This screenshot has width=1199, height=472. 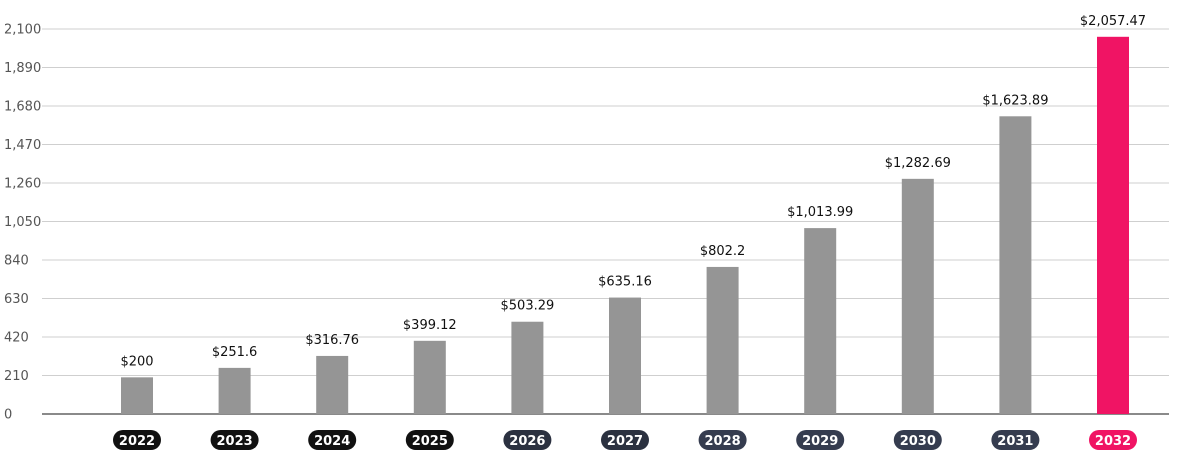 I want to click on data-label-2024: $316.76, so click(x=332, y=340).